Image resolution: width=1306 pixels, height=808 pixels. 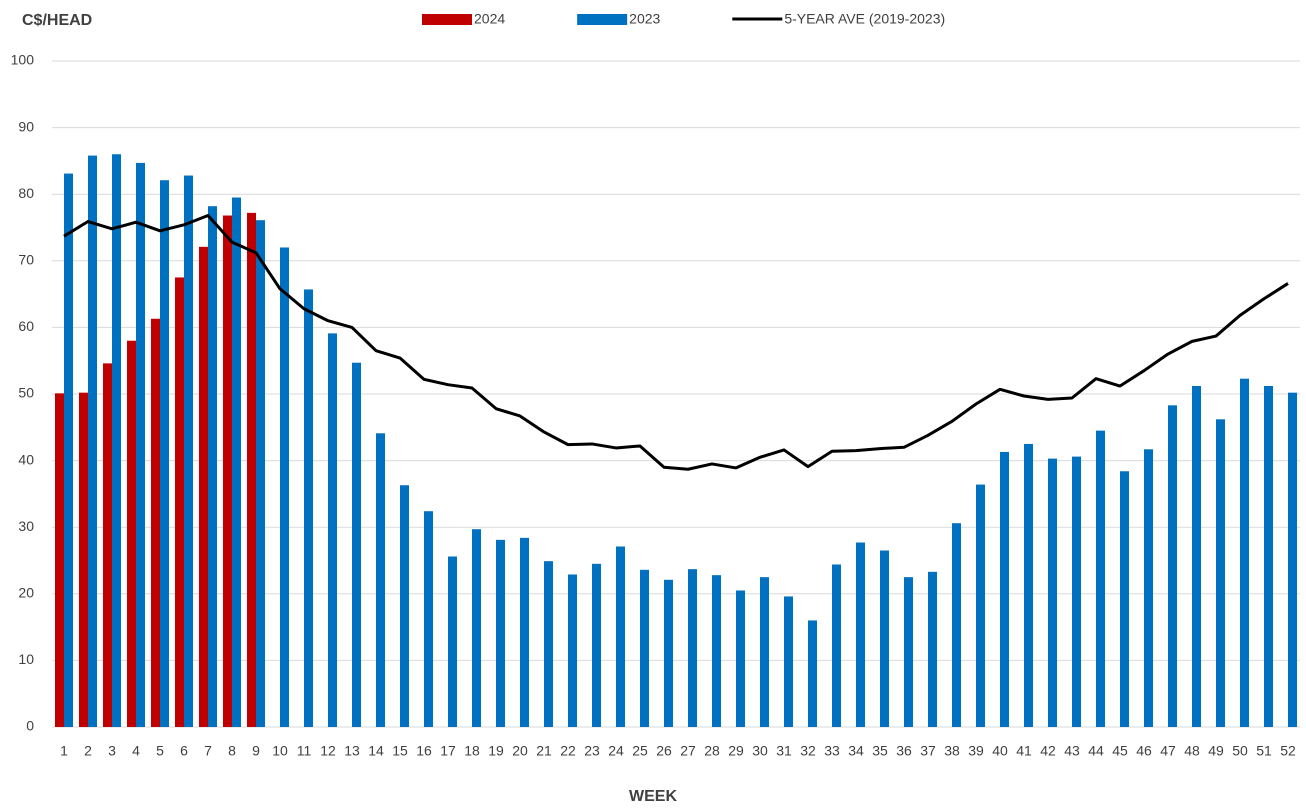 What do you see at coordinates (424, 751) in the screenshot?
I see `x-tick-label: 16` at bounding box center [424, 751].